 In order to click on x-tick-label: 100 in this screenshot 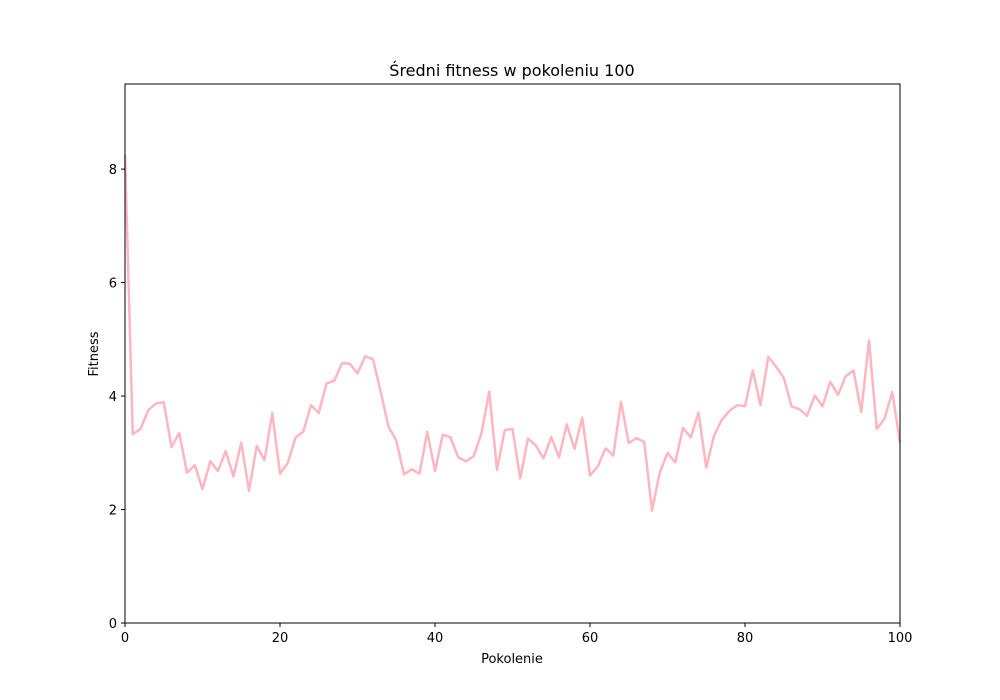, I will do `click(900, 638)`.